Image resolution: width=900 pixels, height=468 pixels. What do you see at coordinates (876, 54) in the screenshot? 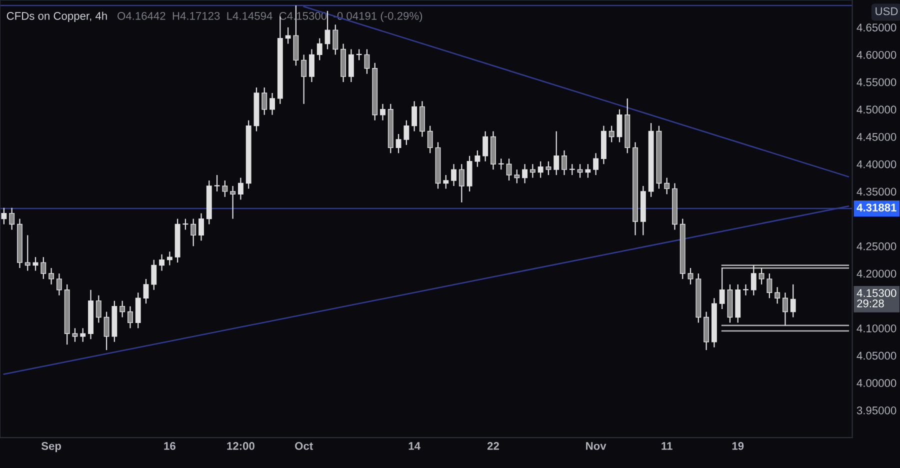
I see `y-tick-label: 4.60000` at bounding box center [876, 54].